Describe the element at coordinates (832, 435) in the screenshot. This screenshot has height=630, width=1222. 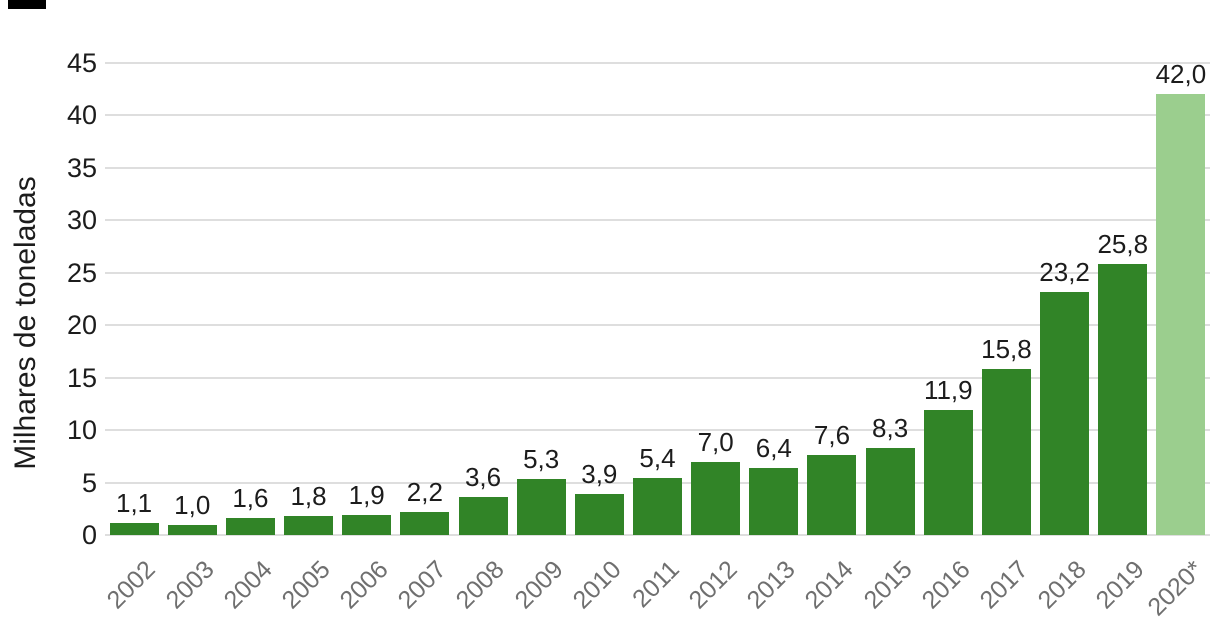
I see `bar-value-label: 7,6` at that location.